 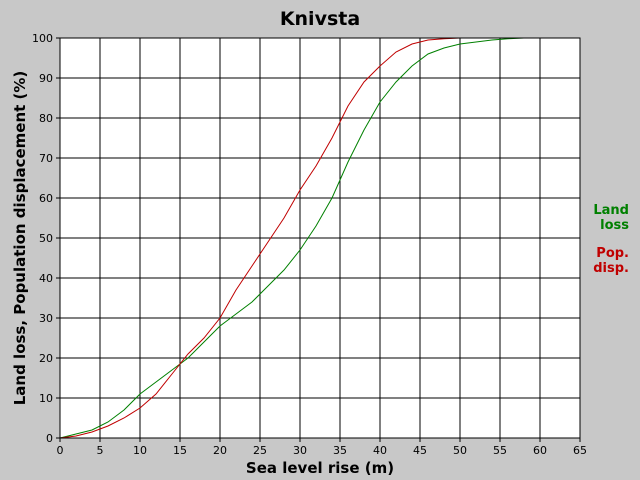 I want to click on x-axis-label: Sea level rise (m), so click(x=320, y=468).